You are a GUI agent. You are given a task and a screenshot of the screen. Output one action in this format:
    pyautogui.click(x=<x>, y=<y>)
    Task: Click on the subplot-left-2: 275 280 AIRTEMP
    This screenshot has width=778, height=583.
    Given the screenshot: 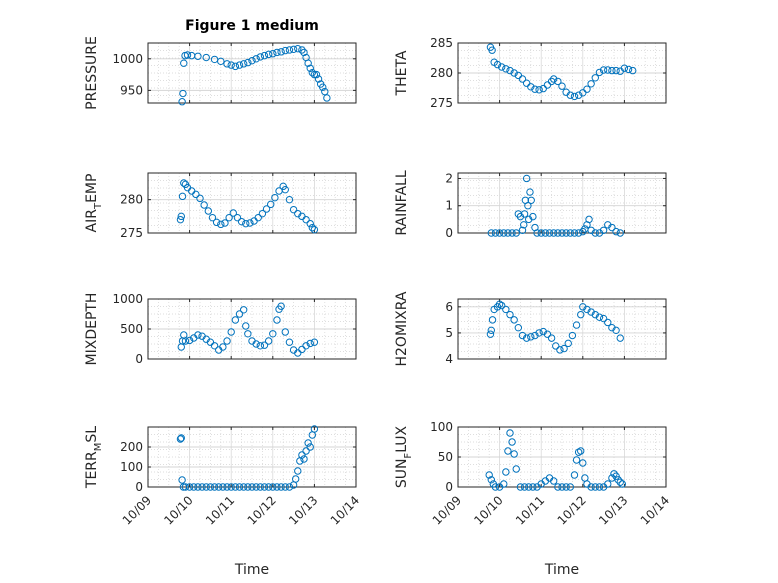 What is the action you would take?
    pyautogui.click(x=220, y=206)
    